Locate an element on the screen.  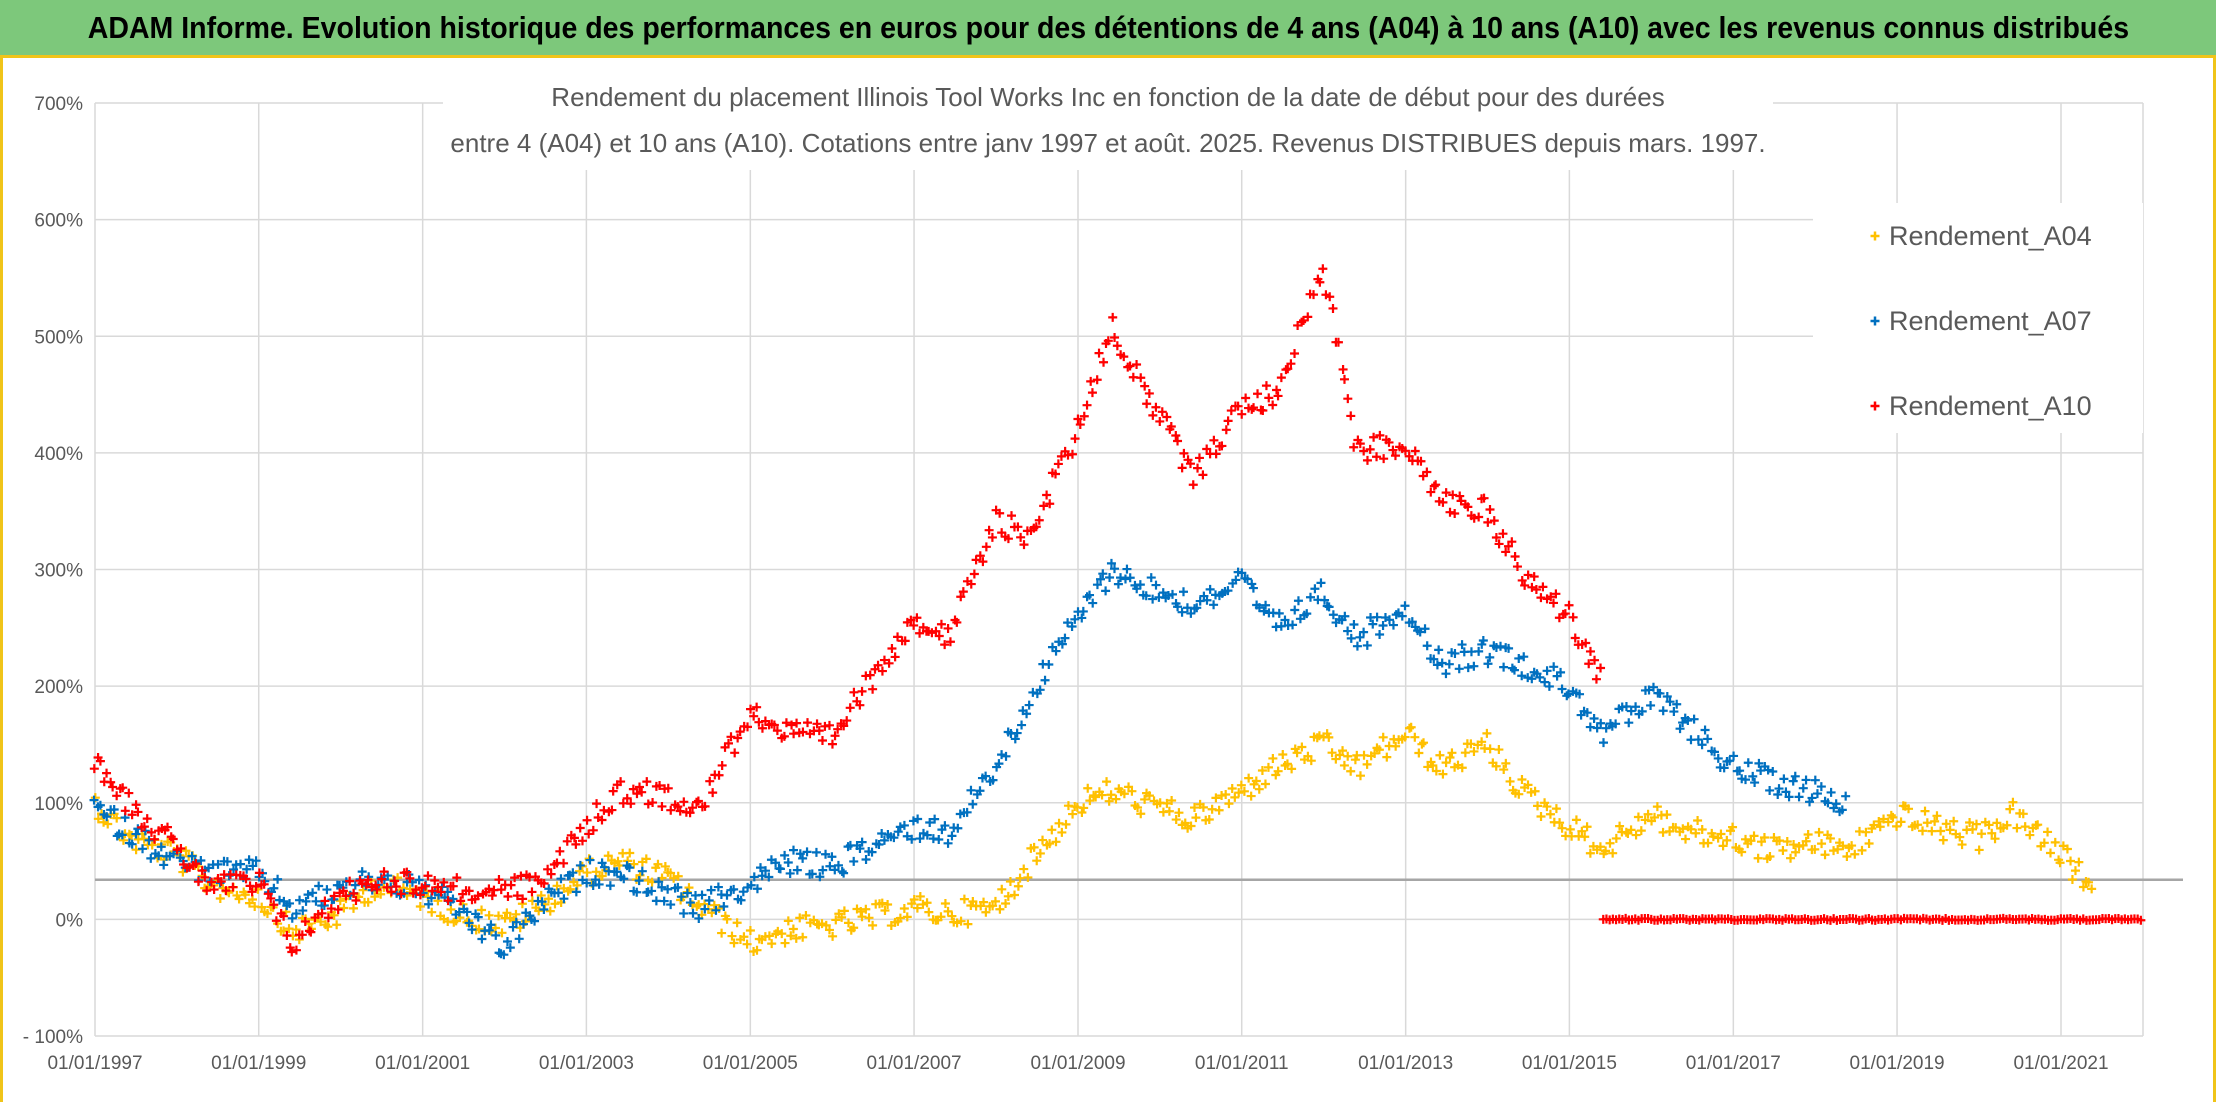
legend: Rendement_A04 Rendement_A07 Rendement_A10 is located at coordinates (1978, 318).